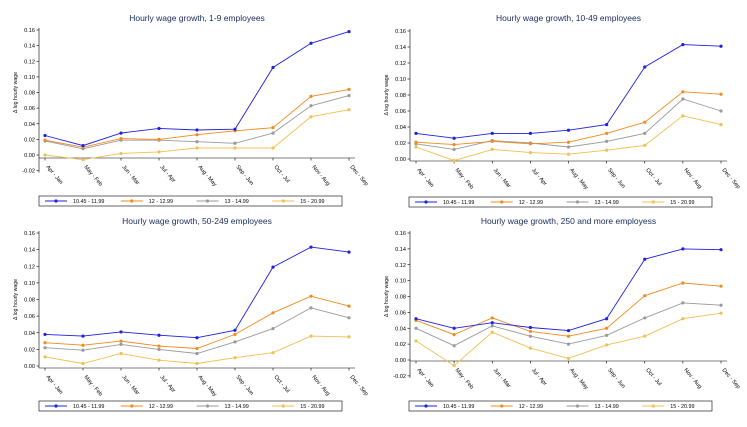 The width and height of the screenshot is (747, 427). I want to click on y-tick-label: 0.00, so click(400, 160).